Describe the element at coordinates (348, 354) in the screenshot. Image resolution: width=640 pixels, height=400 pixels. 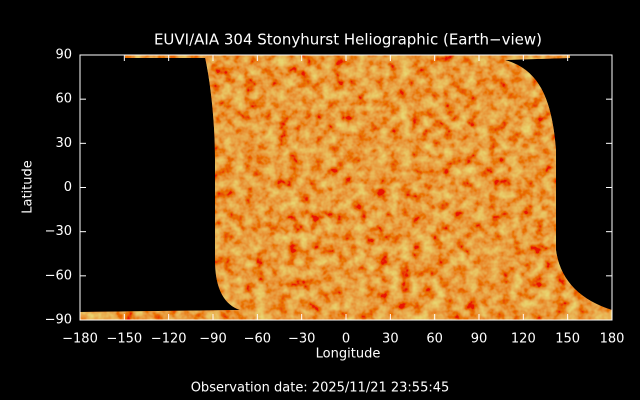
I see `x-axis-label: Longitude` at that location.